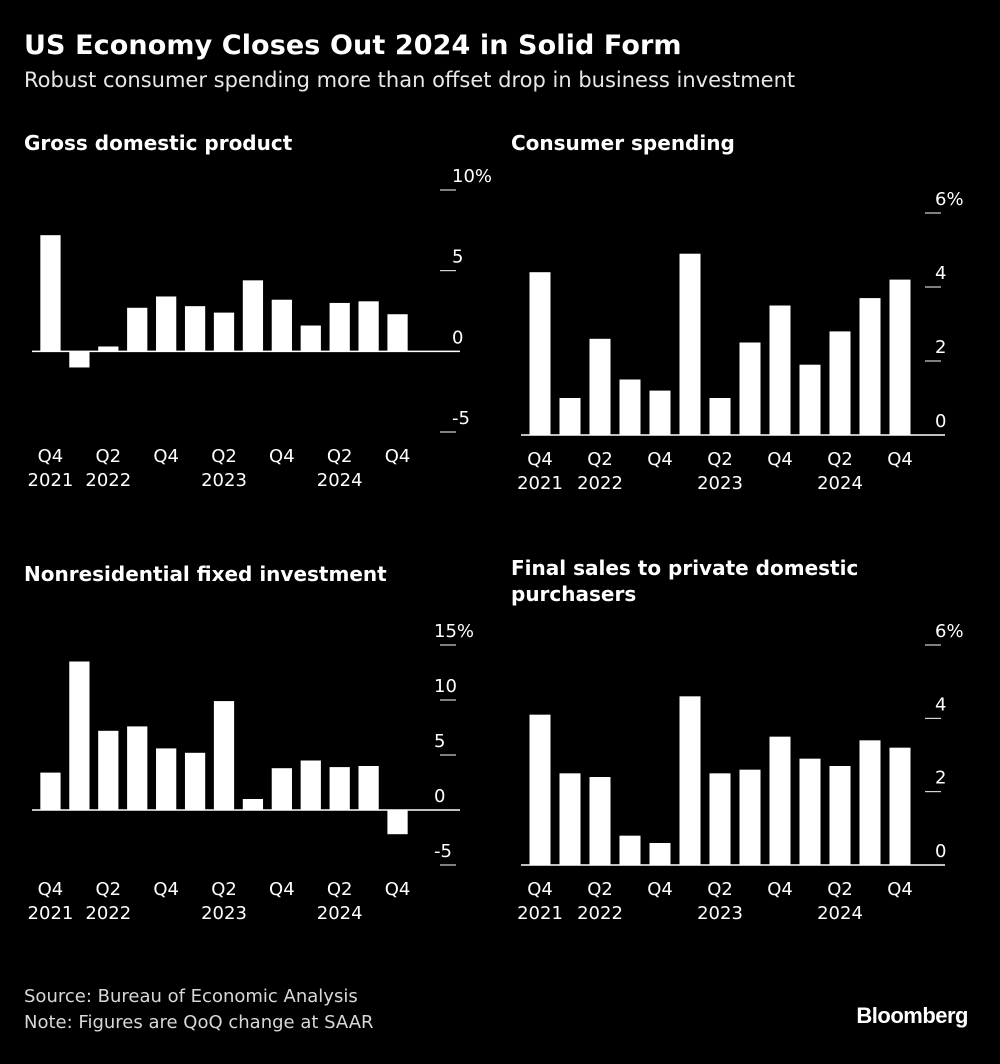 The height and width of the screenshot is (1064, 1000). I want to click on panel-title-gdp: Gross domestic product, so click(158, 143).